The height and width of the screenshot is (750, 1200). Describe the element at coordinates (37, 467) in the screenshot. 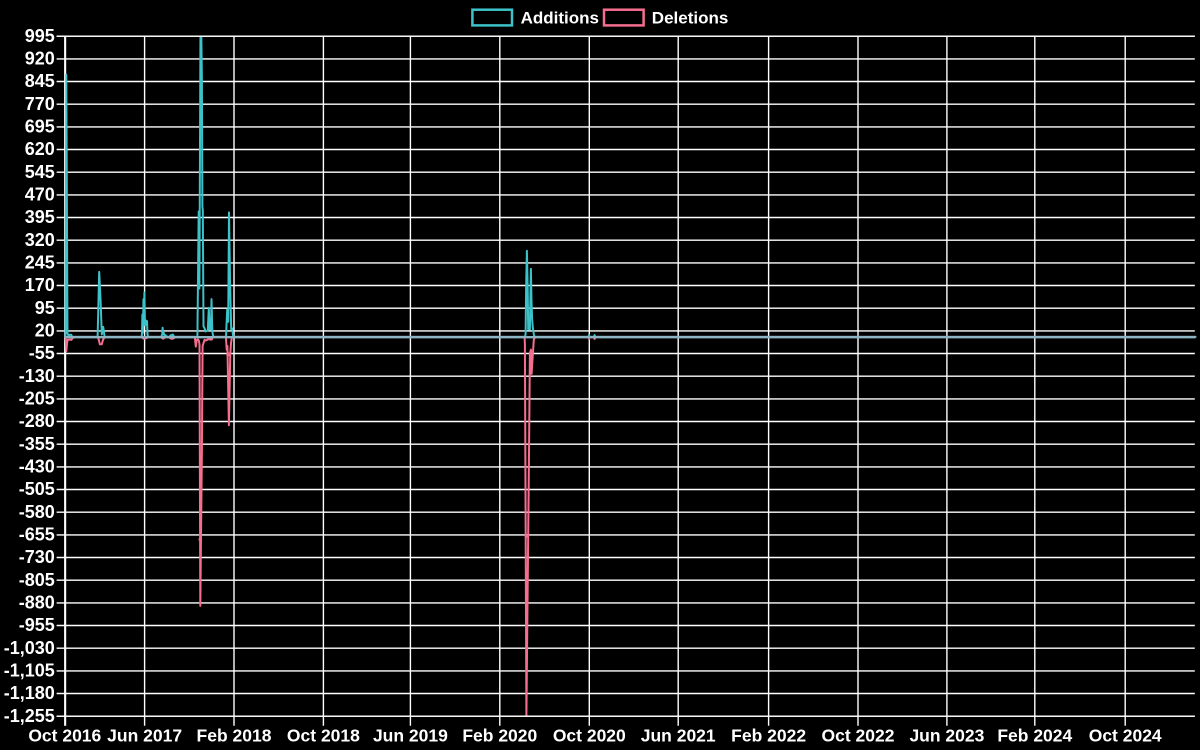

I see `svg-text: -430` at that location.